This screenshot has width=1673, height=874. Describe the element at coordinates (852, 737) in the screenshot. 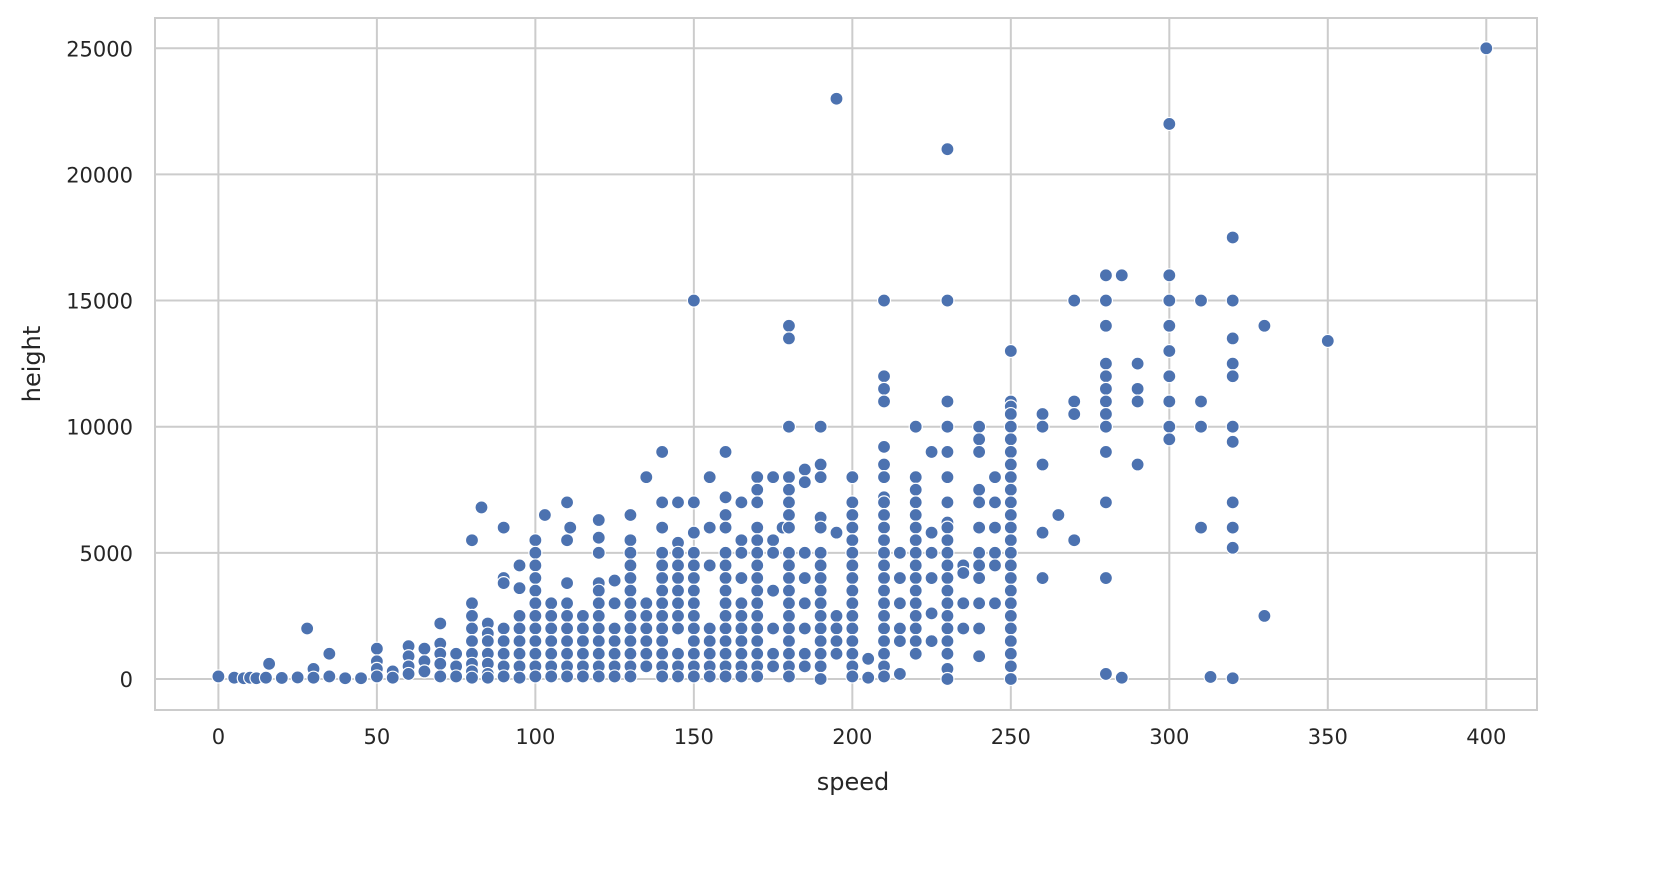

I see `x-tick-label: 200` at that location.